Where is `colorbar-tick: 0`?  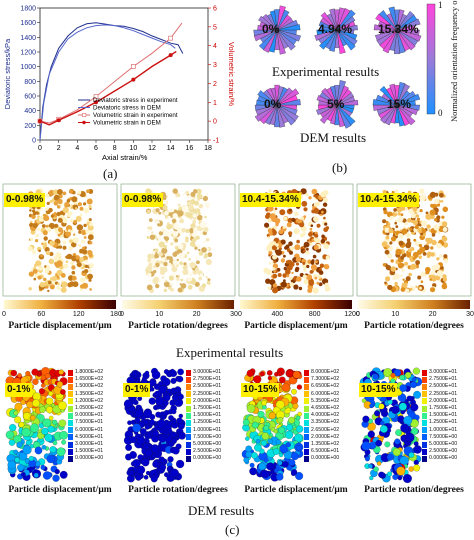 colorbar-tick: 0 is located at coordinates (4, 314).